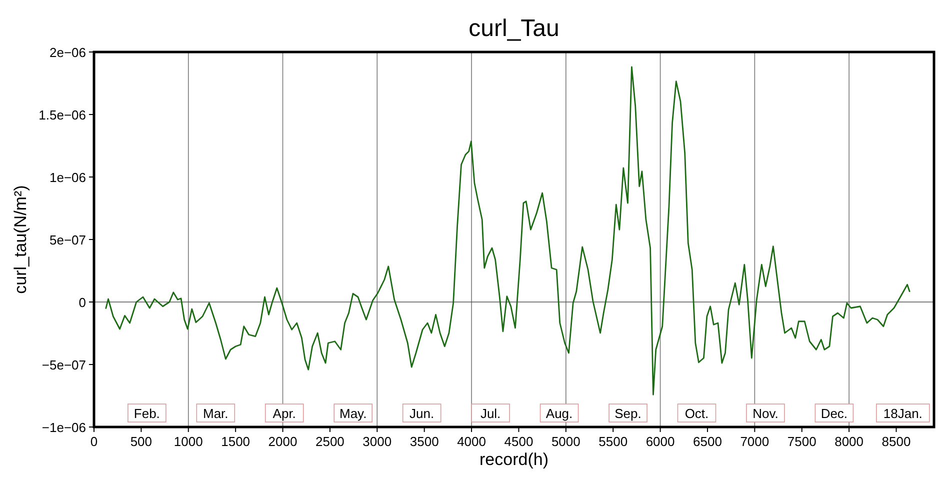 The image size is (950, 479). Describe the element at coordinates (67, 177) in the screenshot. I see `y-tick-label: 1e−06` at that location.